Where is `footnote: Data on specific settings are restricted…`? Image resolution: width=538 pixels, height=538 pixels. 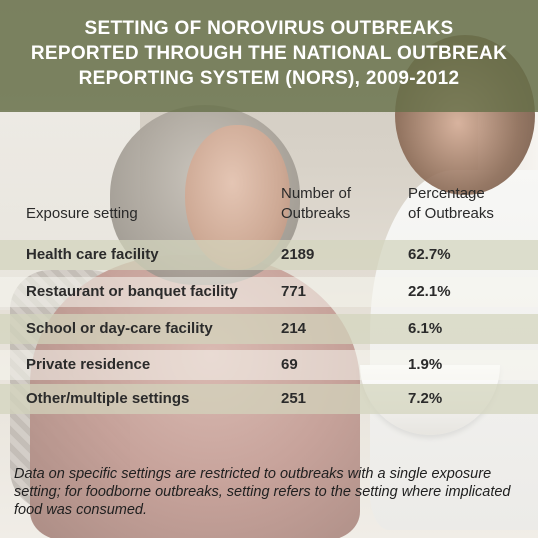
footnote: Data on specific settings are restricted… is located at coordinates (262, 492).